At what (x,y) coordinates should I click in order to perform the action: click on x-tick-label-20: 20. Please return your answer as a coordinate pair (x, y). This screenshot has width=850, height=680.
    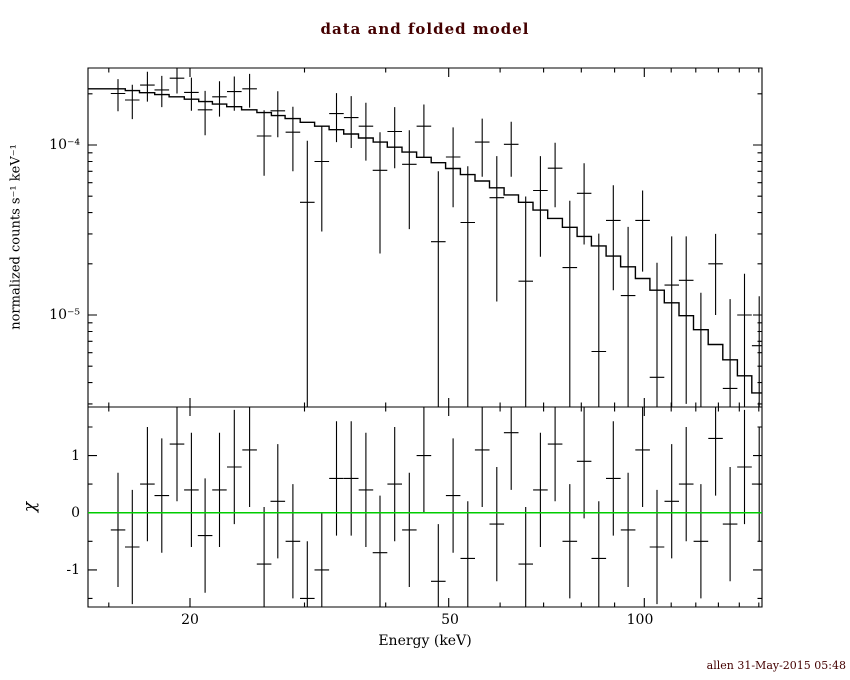
    Looking at the image, I should click on (190, 620).